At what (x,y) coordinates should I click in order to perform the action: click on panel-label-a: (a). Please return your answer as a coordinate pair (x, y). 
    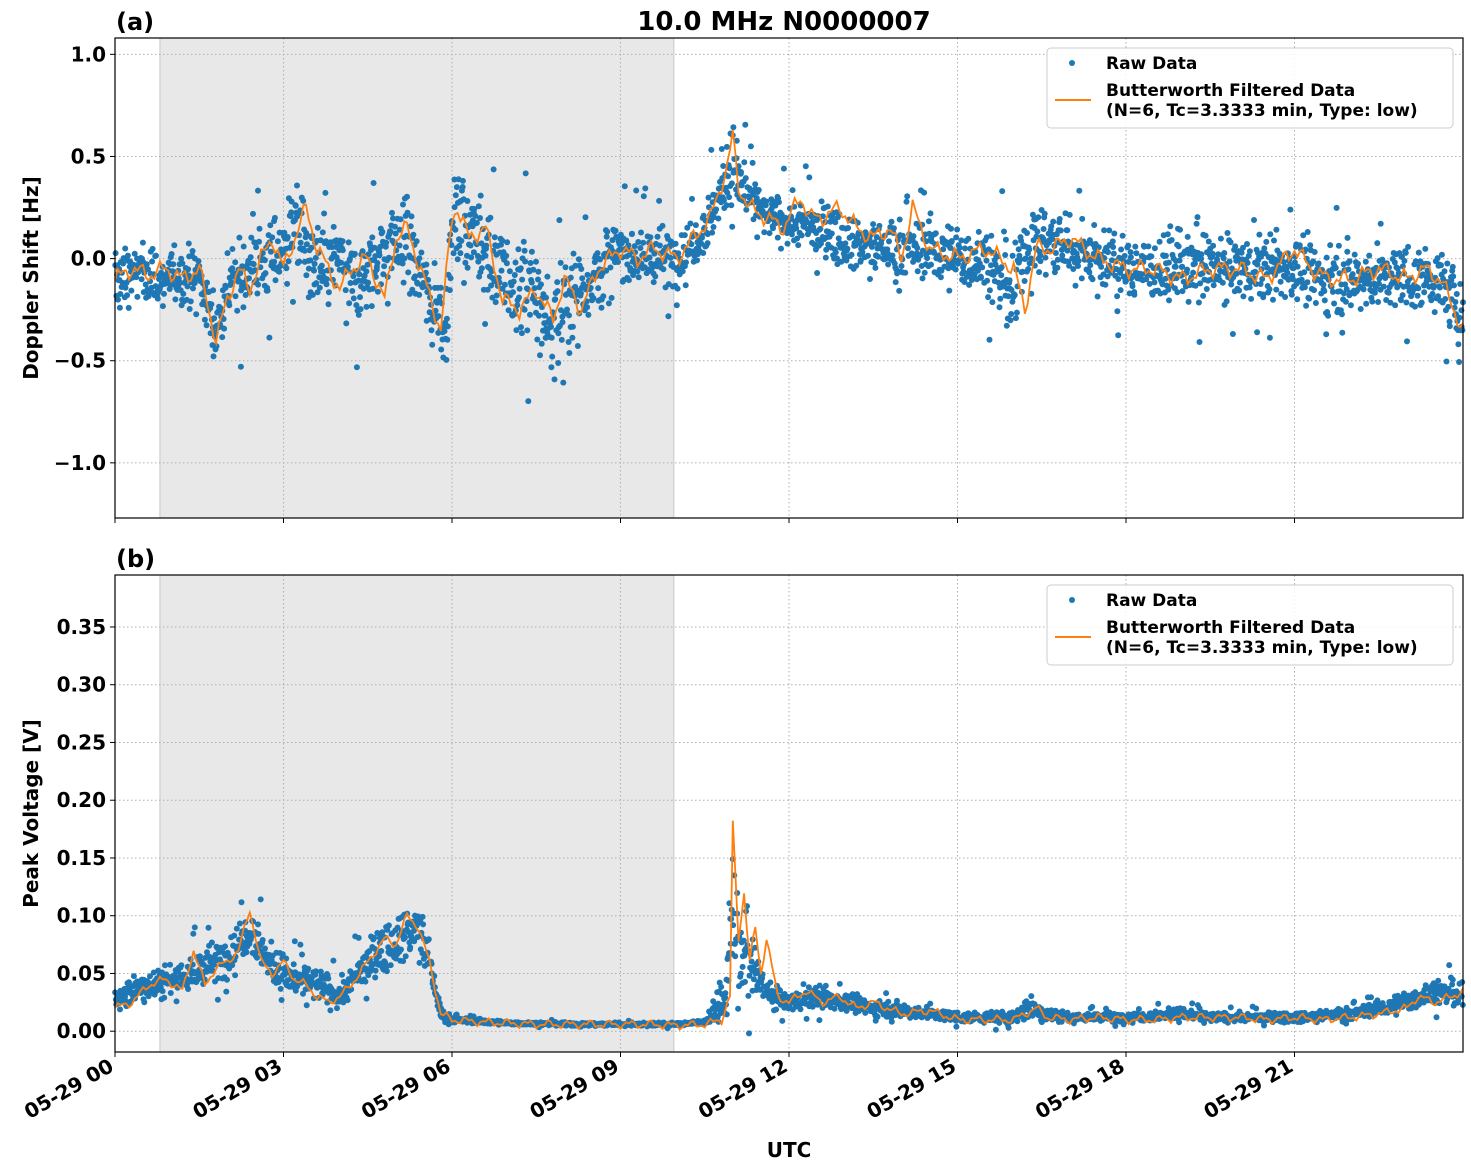
    Looking at the image, I should click on (135, 22).